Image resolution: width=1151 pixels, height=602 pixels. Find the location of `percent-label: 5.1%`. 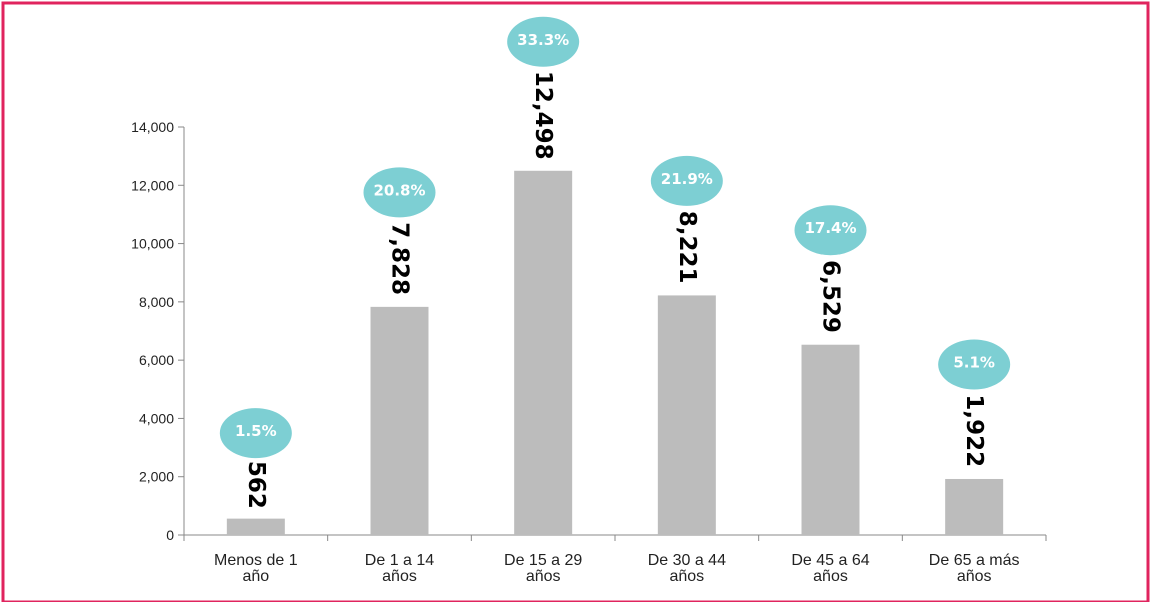

percent-label: 5.1% is located at coordinates (974, 362).